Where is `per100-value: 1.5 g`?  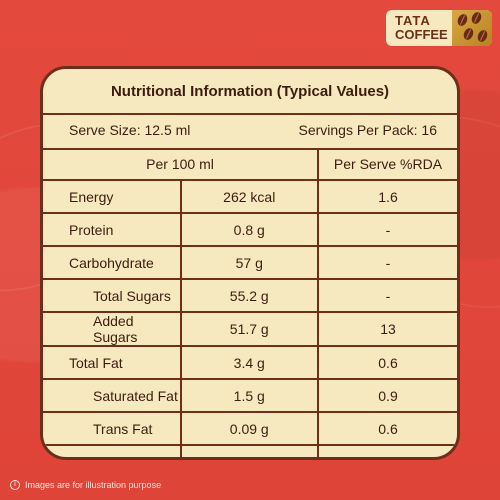
per100-value: 1.5 g is located at coordinates (249, 396).